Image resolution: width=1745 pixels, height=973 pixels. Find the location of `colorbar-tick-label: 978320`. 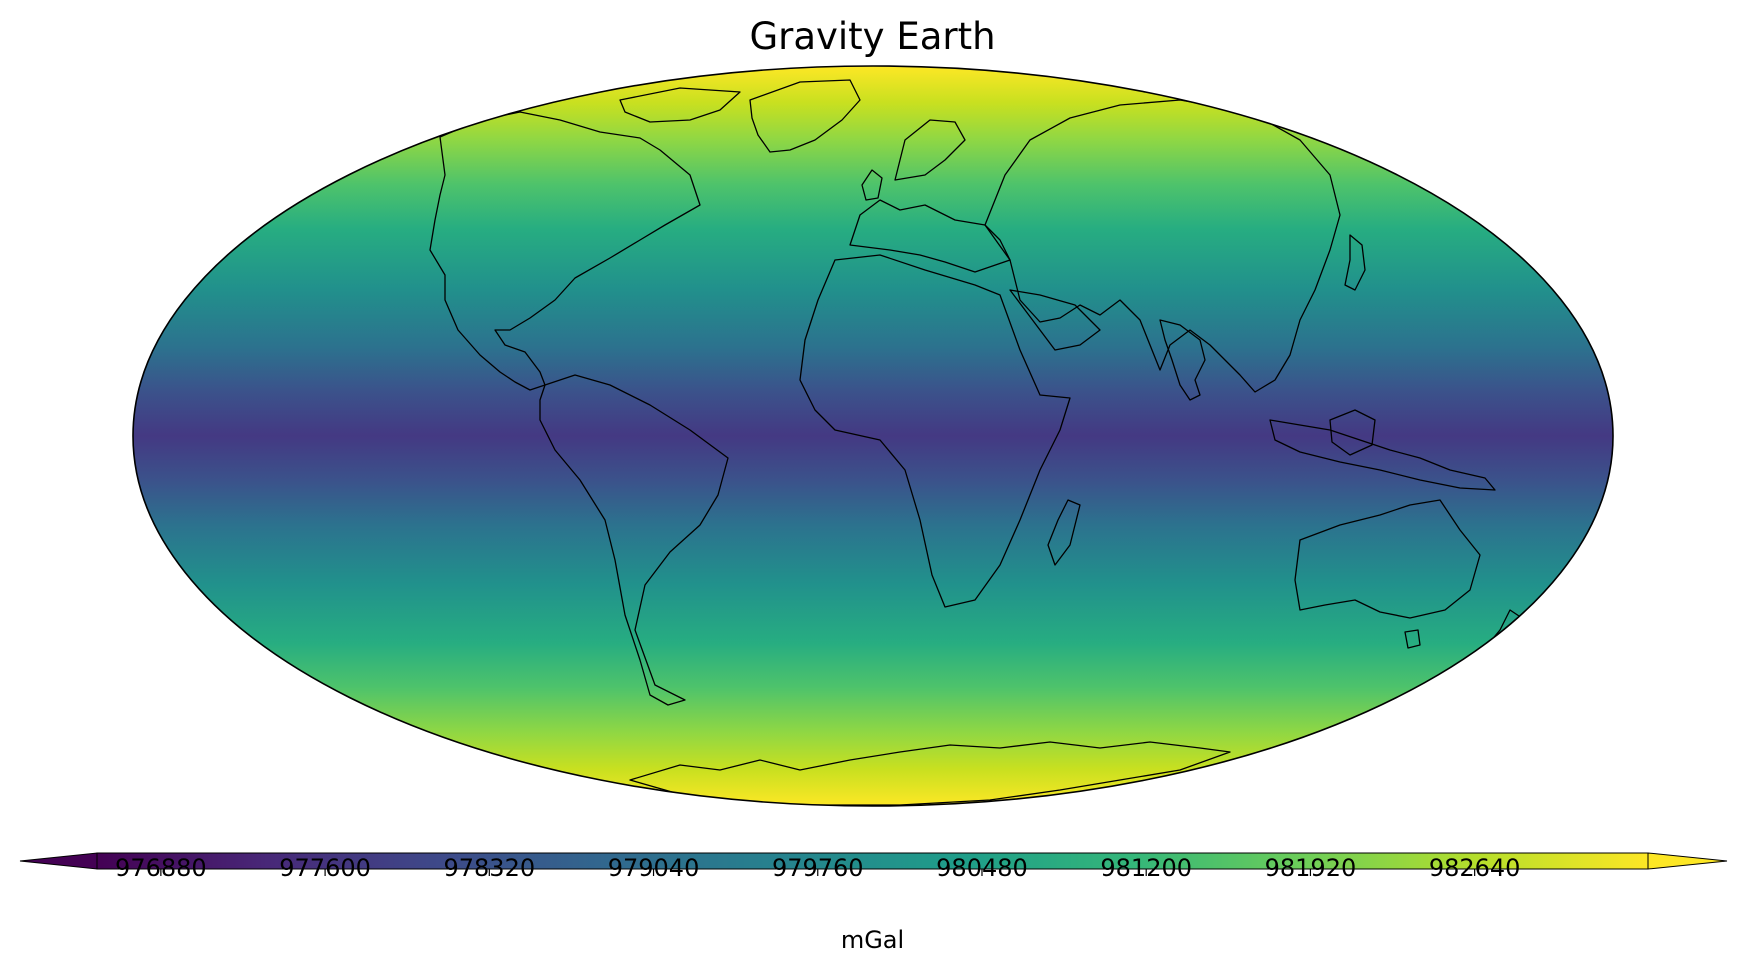

colorbar-tick-label: 978320 is located at coordinates (489, 868).